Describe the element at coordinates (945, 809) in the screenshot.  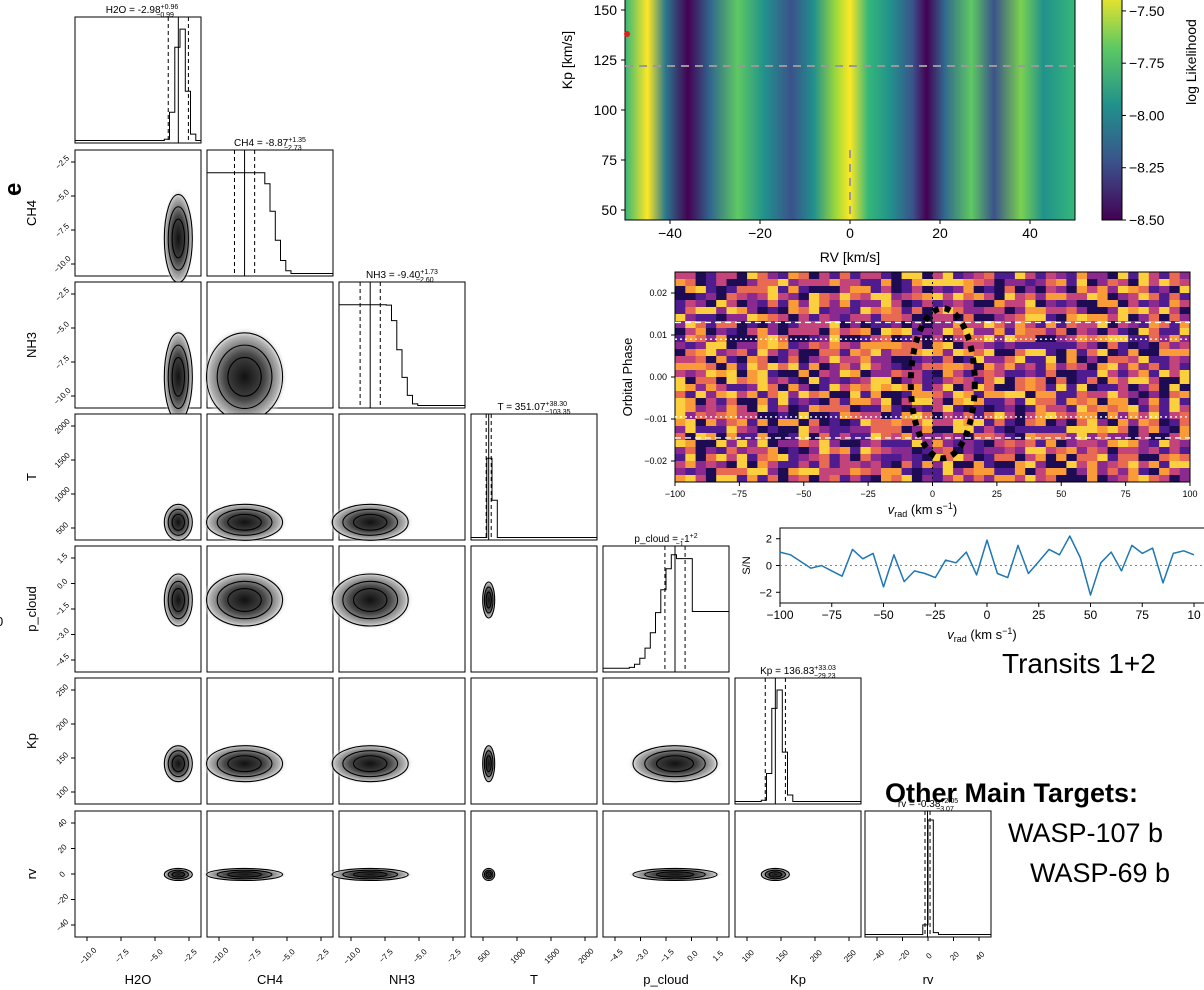
I see `title-sub: −3.07` at that location.